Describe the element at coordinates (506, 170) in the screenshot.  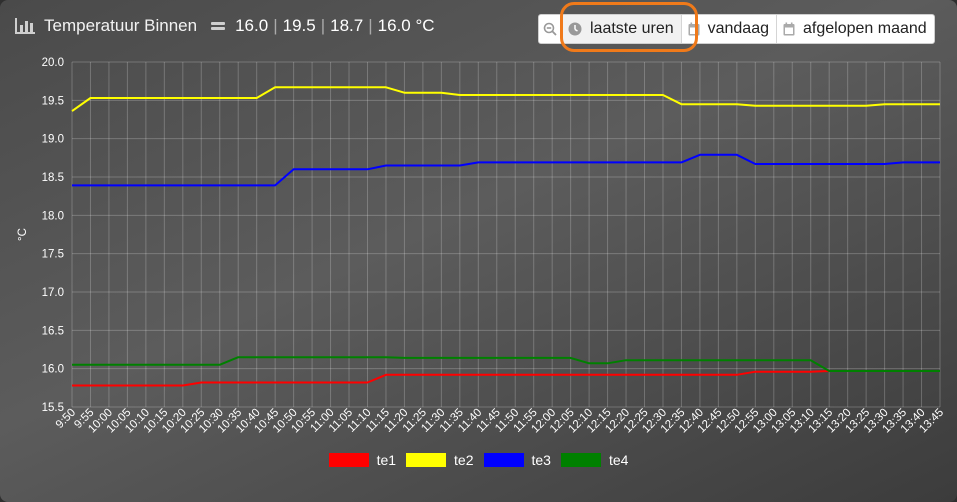
I see `series-line-te3` at that location.